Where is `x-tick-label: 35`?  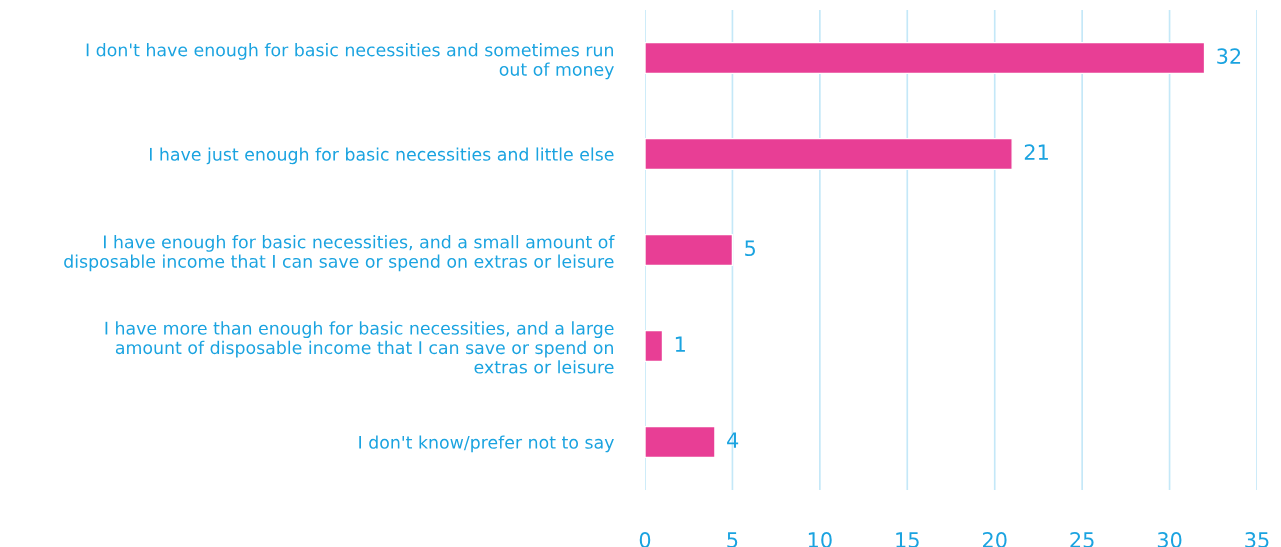 x-tick-label: 35 is located at coordinates (1257, 539).